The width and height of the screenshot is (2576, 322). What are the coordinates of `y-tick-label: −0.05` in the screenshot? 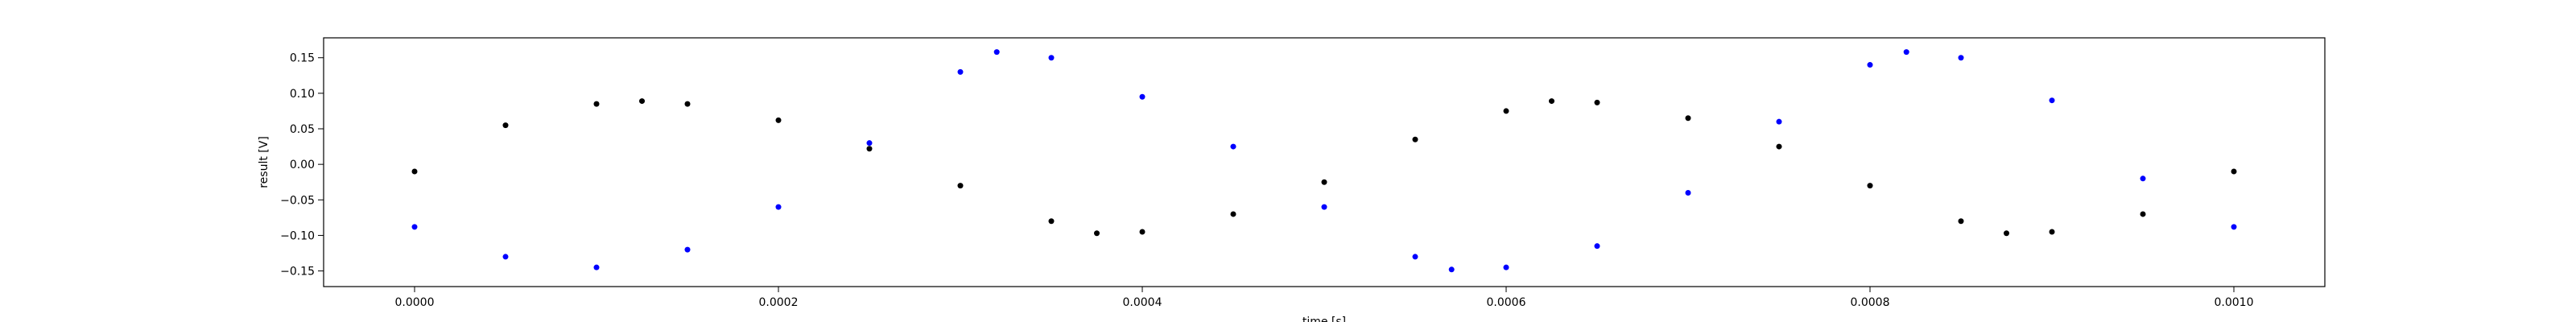 It's located at (297, 200).